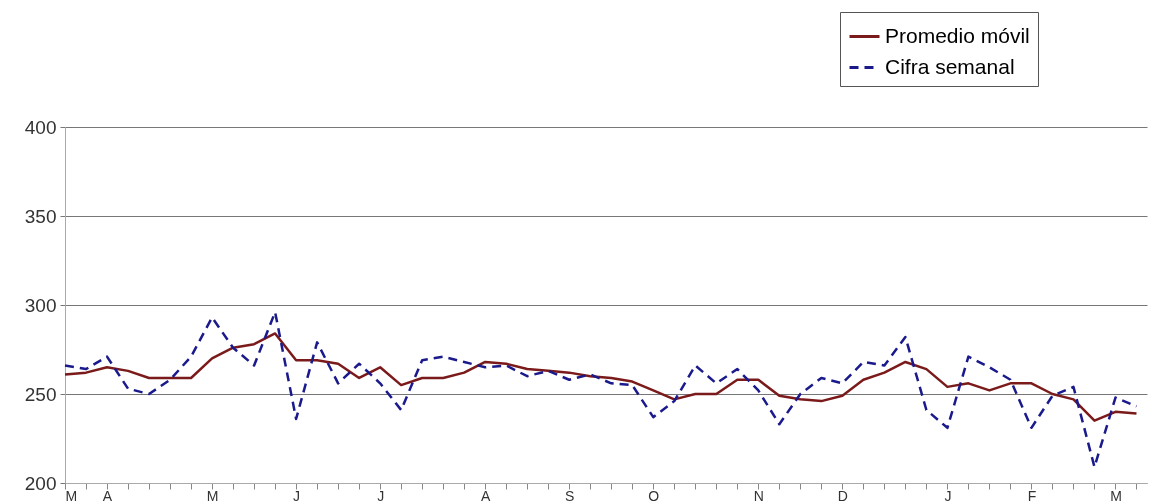  Describe the element at coordinates (758, 494) in the screenshot. I see `x-tick-label: N` at that location.